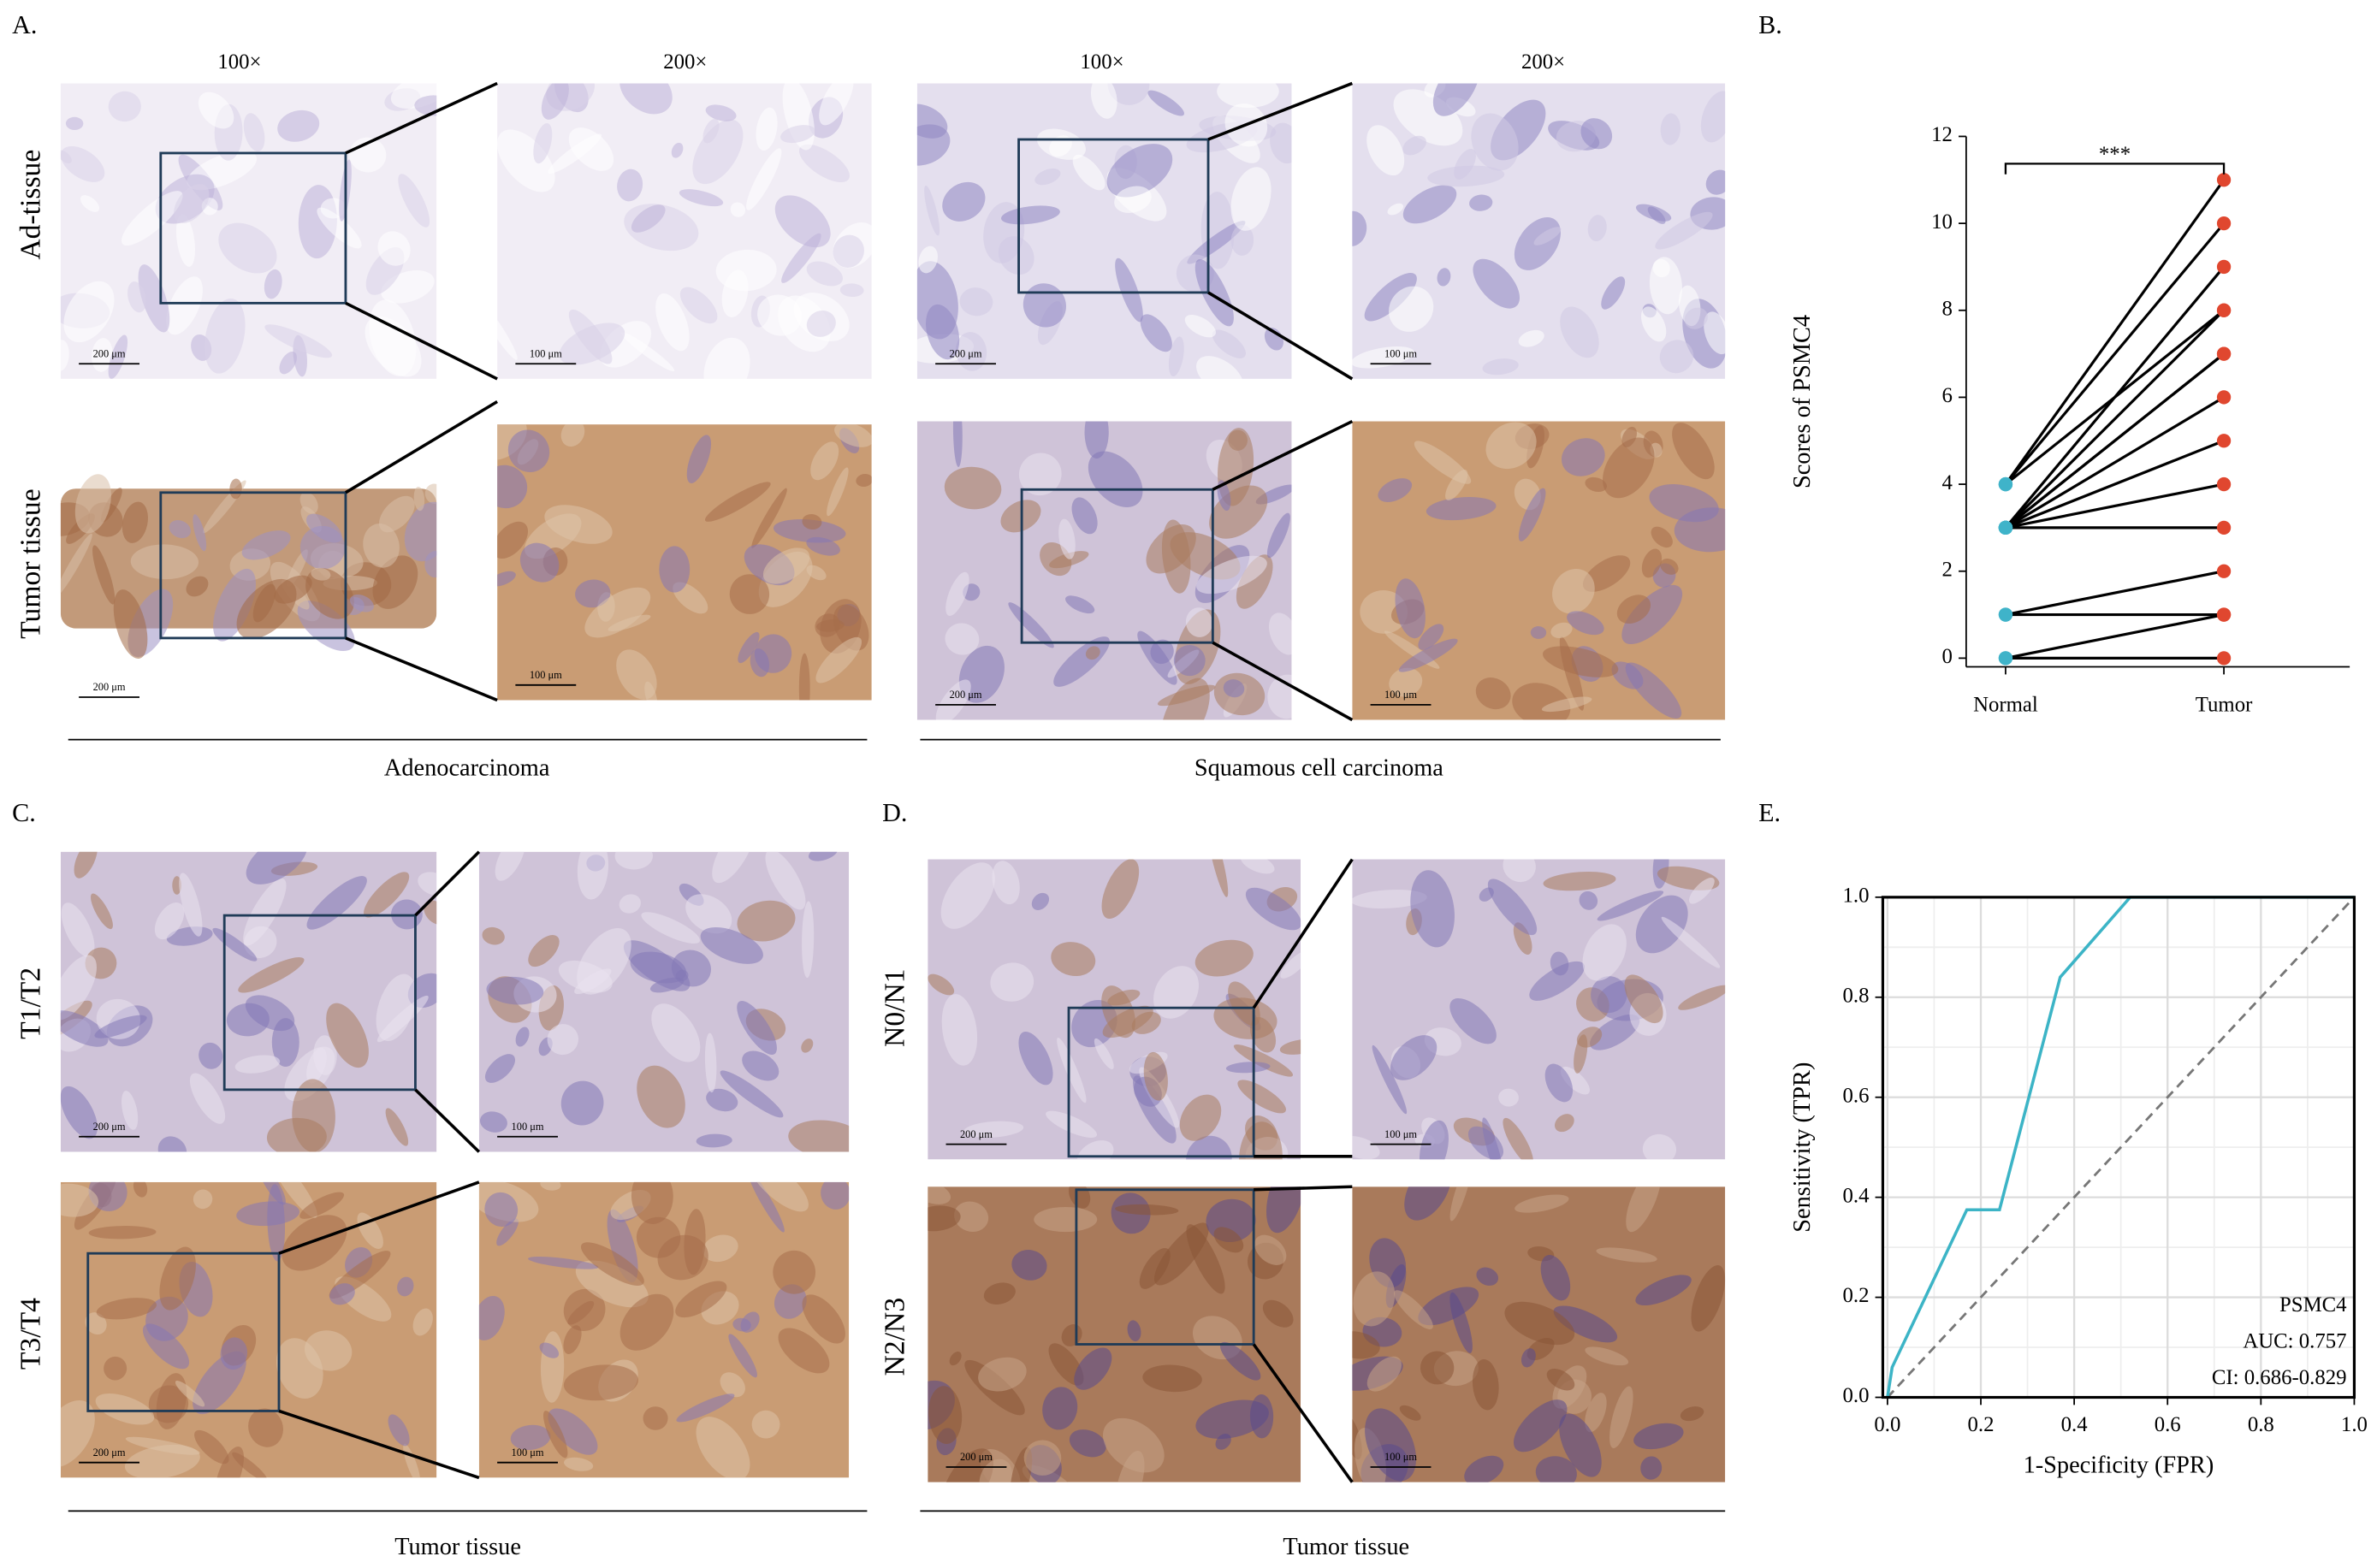  What do you see at coordinates (2224, 704) in the screenshot?
I see `x-tick-label: Tumor` at bounding box center [2224, 704].